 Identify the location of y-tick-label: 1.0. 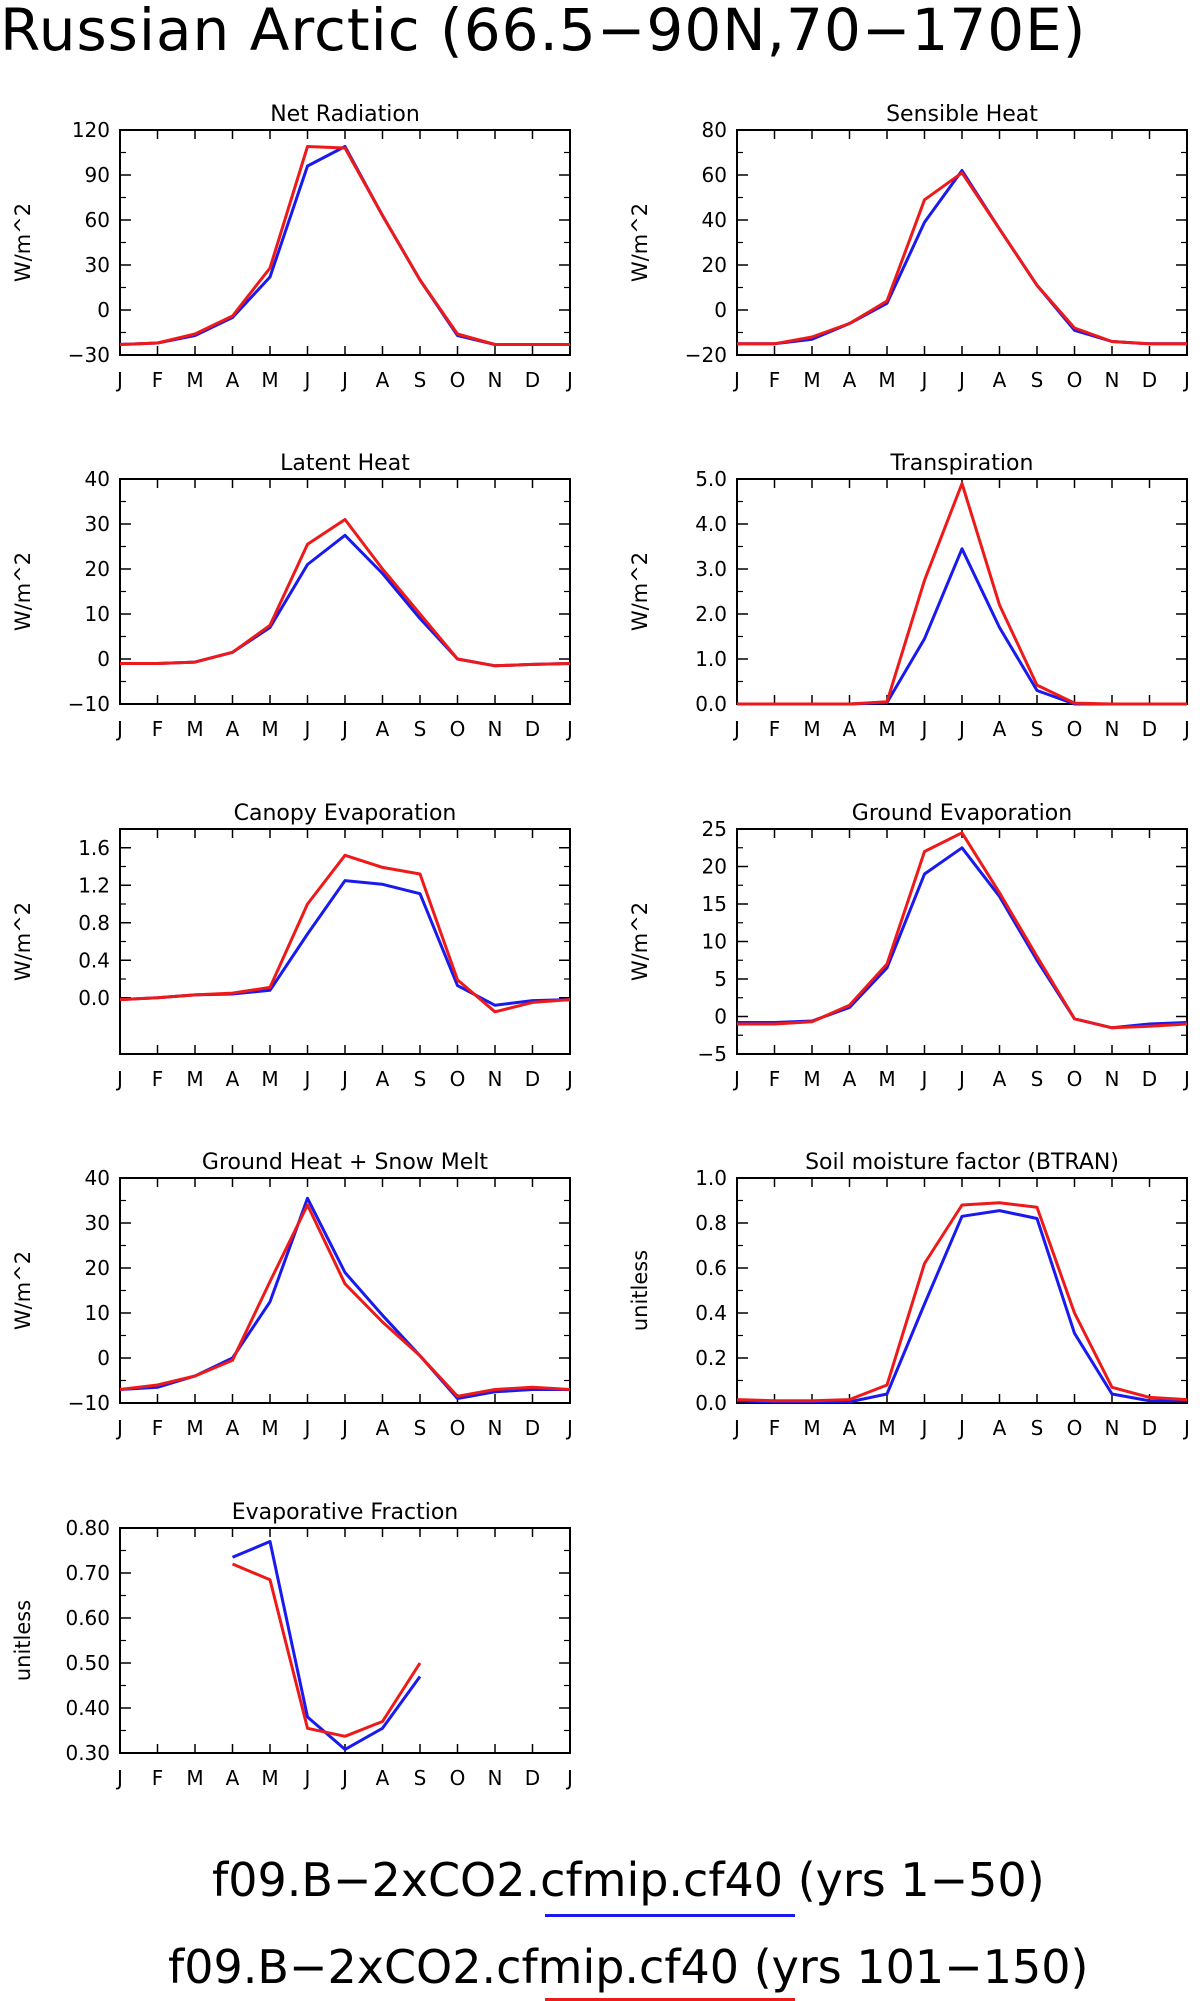
(711, 659).